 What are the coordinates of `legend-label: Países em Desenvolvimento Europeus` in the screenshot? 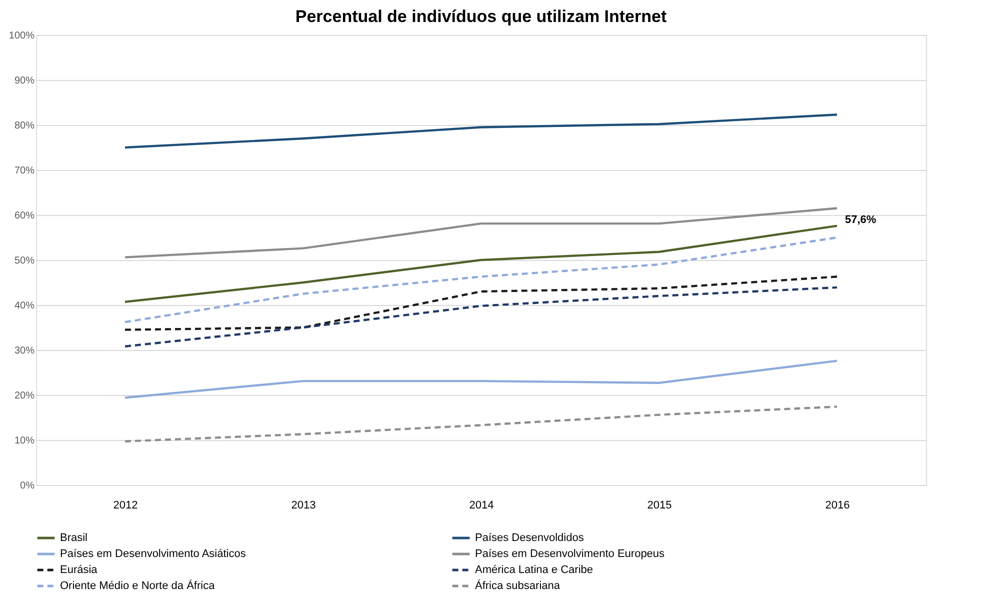 It's located at (570, 554).